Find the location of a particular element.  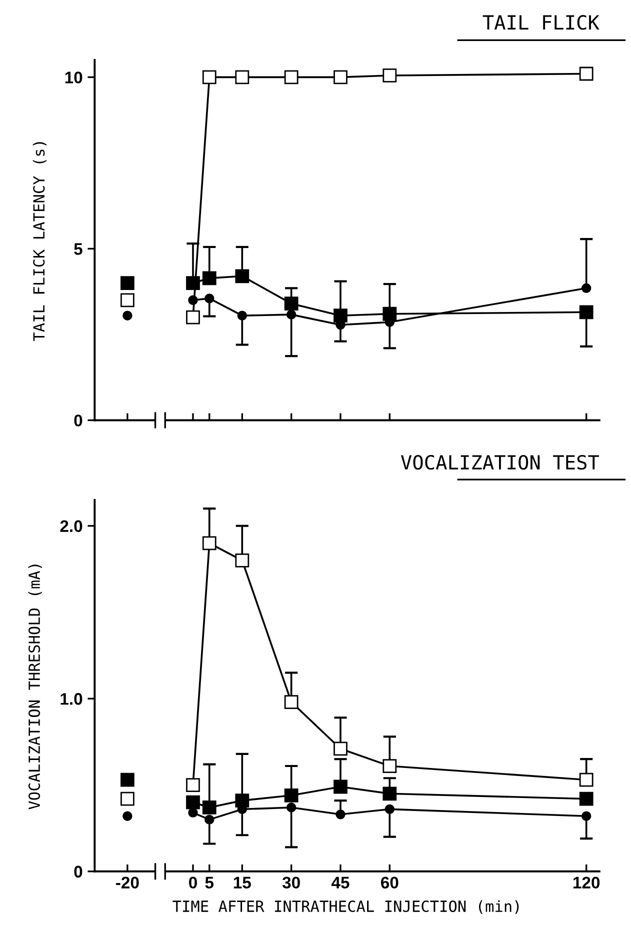

x-tick-label: 15 is located at coordinates (242, 882).